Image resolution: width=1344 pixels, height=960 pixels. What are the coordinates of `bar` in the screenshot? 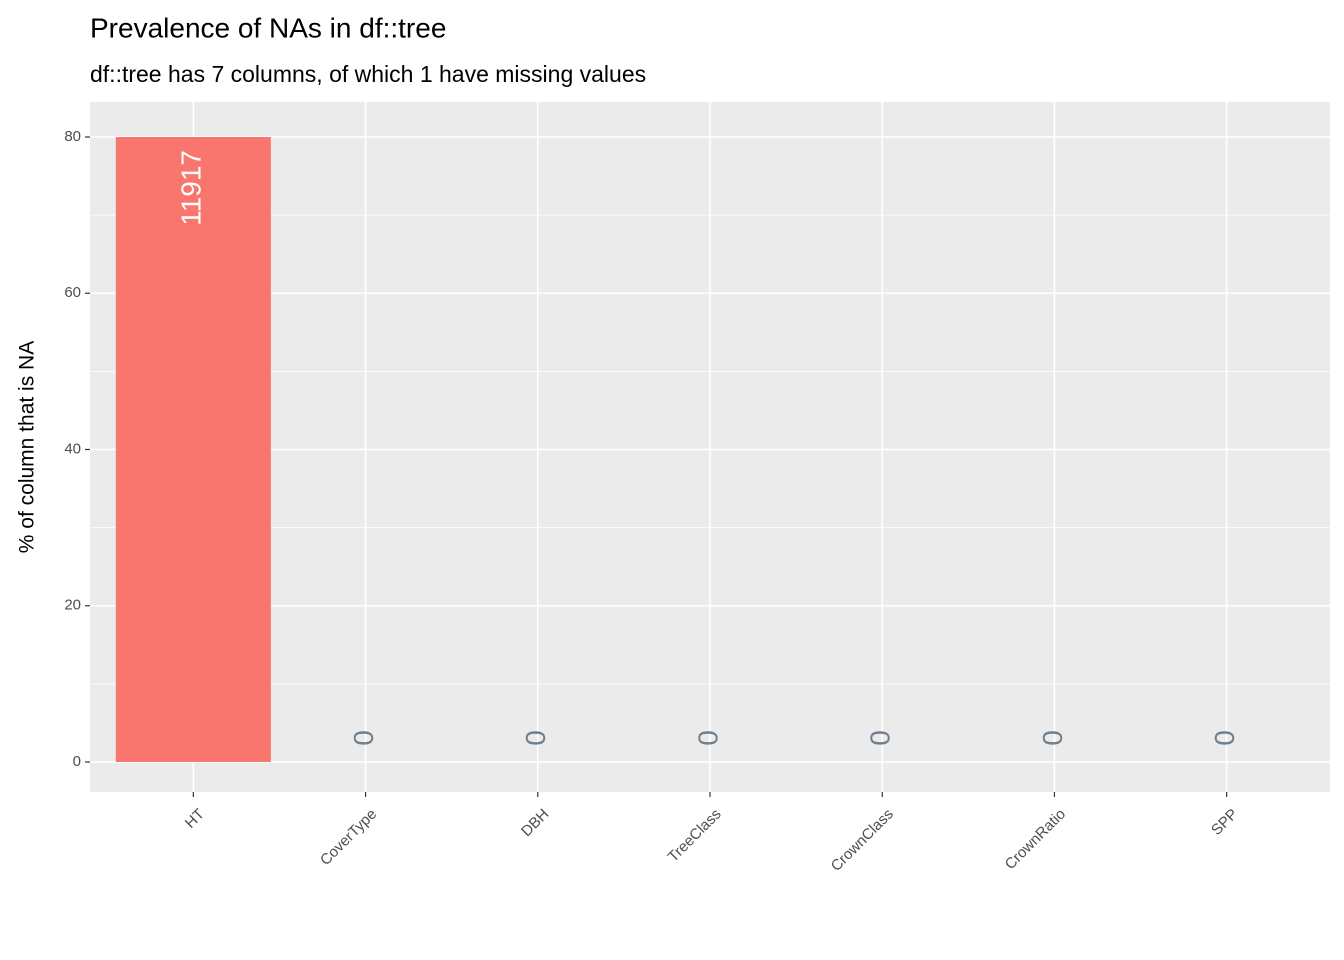 It's located at (193, 449).